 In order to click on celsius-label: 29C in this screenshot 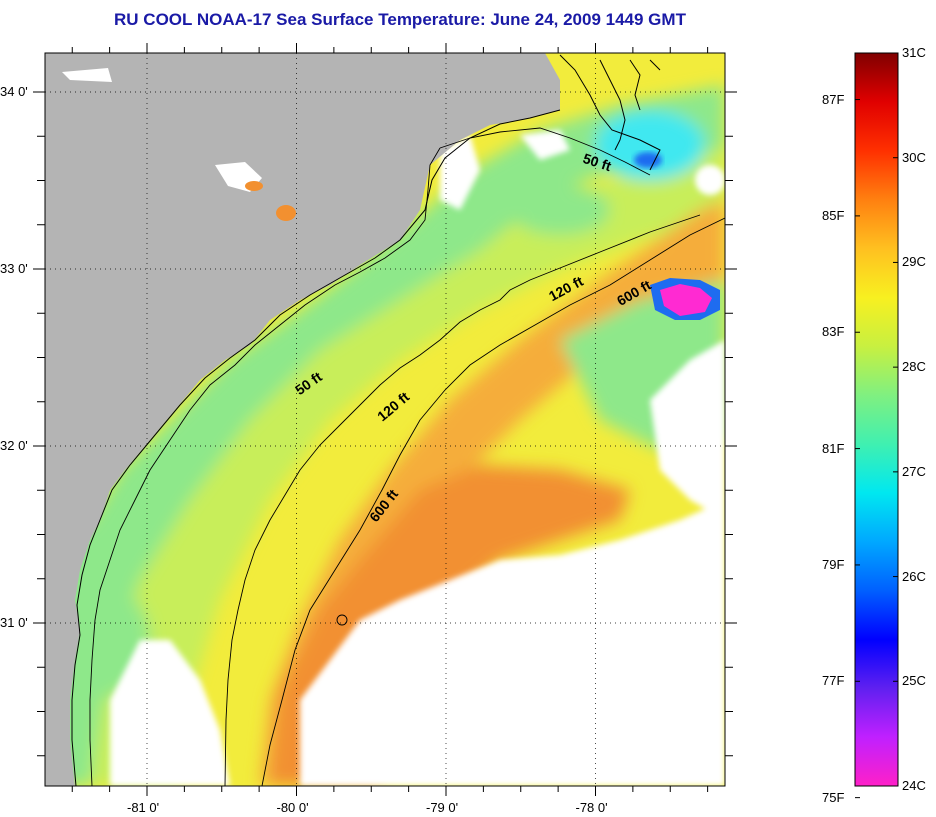, I will do `click(914, 262)`.